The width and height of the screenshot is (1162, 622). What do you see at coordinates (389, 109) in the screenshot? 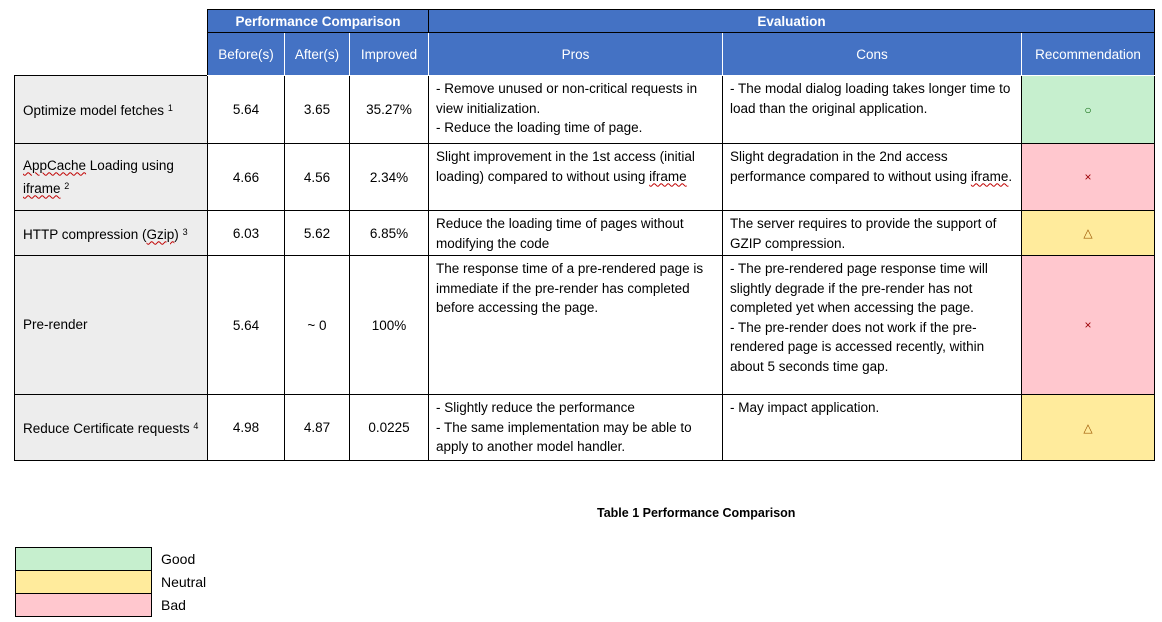
I see `improved-value: 35.27%` at bounding box center [389, 109].